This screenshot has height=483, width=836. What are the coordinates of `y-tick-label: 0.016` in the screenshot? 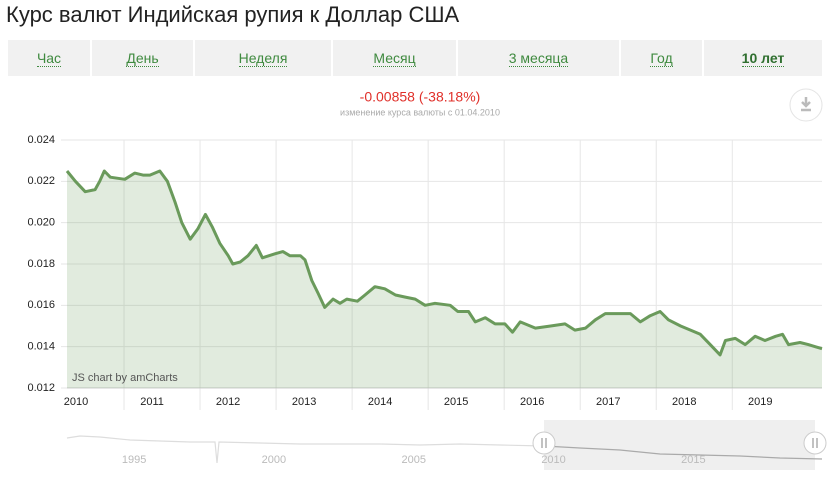 It's located at (41, 305).